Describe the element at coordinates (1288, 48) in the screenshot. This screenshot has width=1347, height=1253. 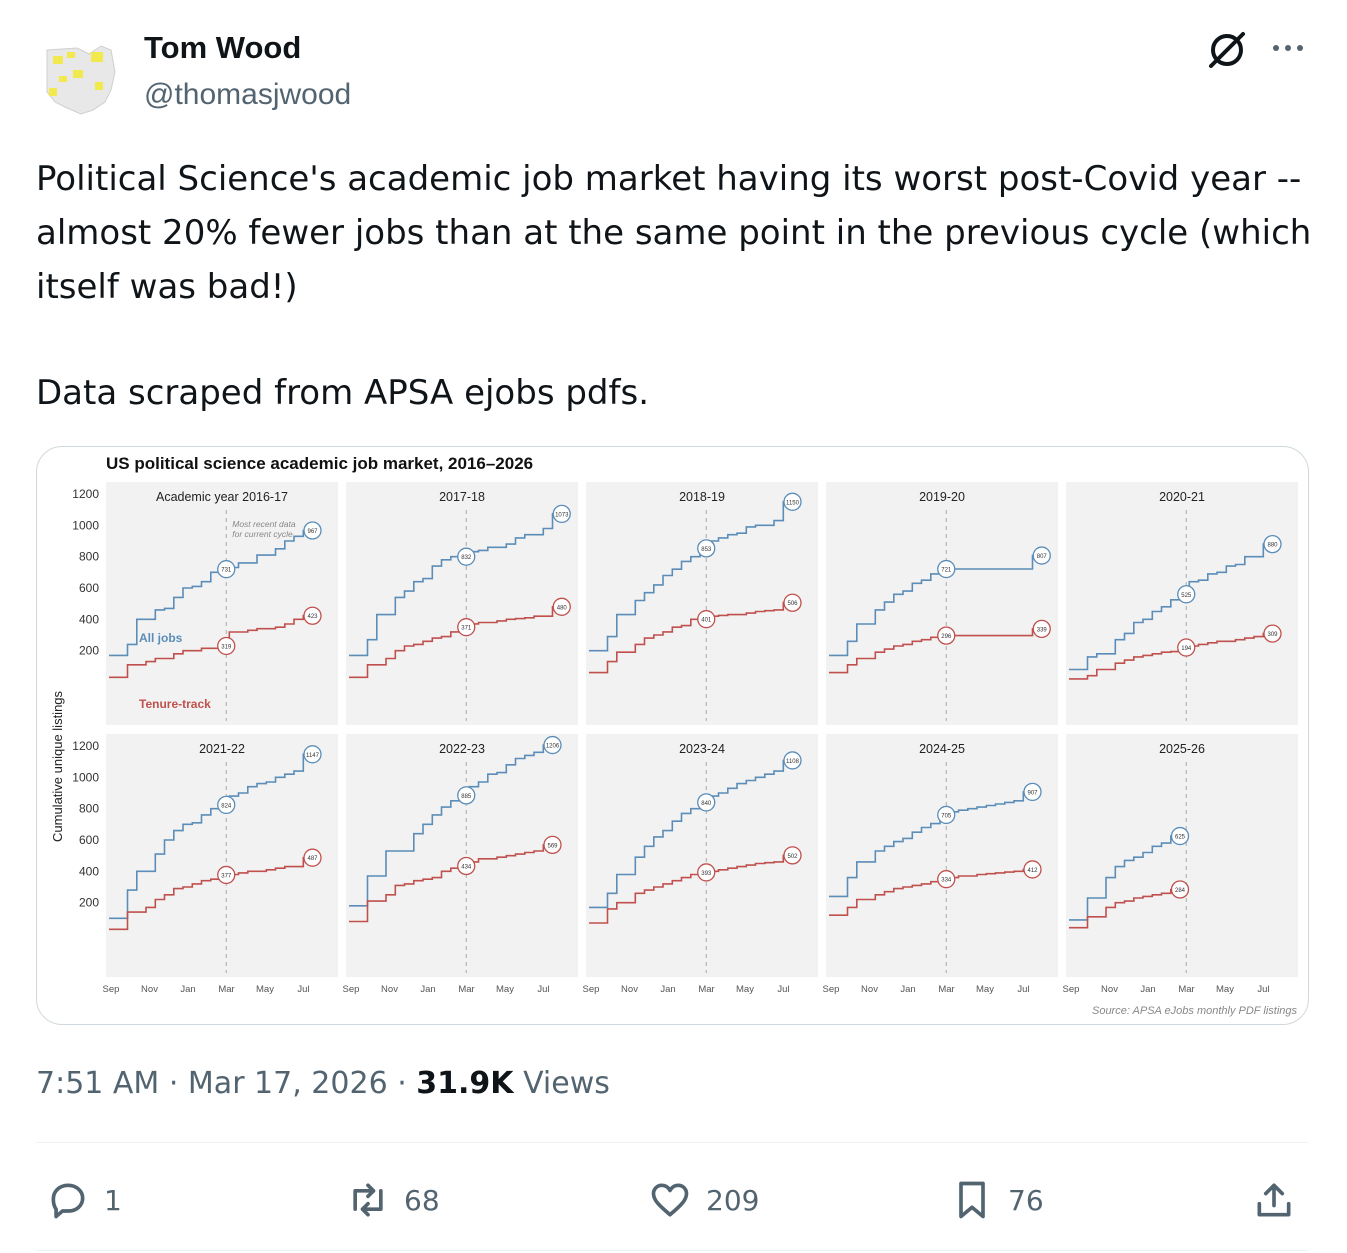
I see `more-dots-icon` at that location.